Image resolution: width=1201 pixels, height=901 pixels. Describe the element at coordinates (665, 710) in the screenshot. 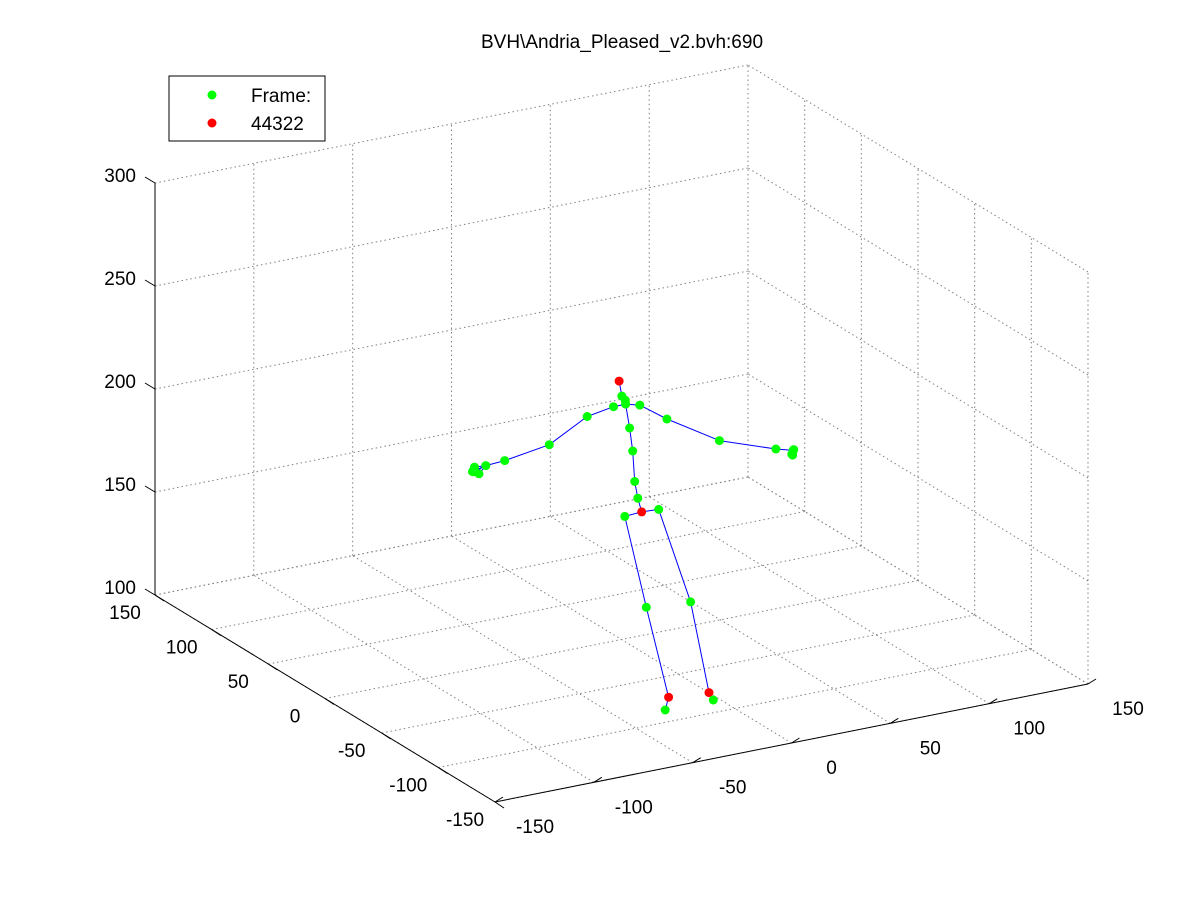

I see `joint-ltoe` at that location.